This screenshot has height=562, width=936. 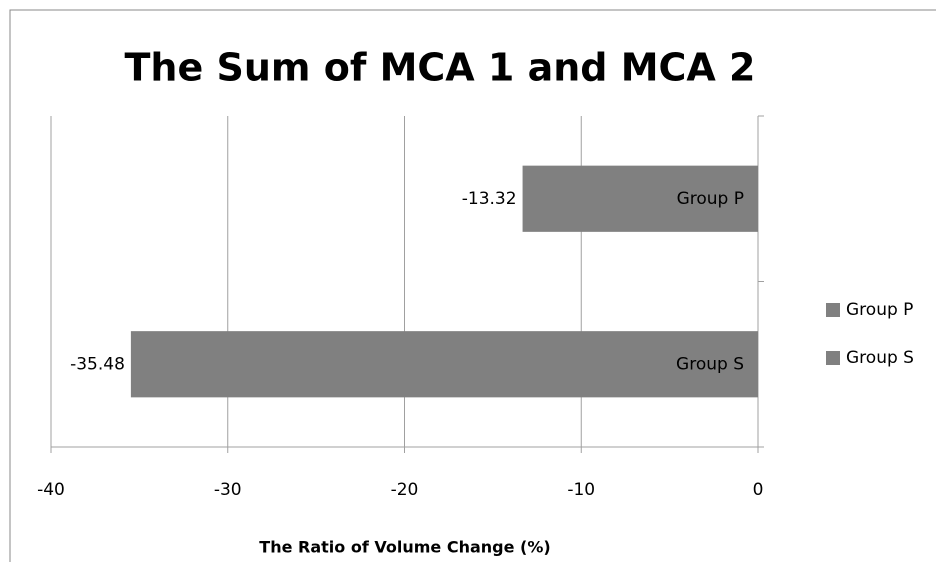 What do you see at coordinates (710, 364) in the screenshot?
I see `bar-series-label: Group S` at bounding box center [710, 364].